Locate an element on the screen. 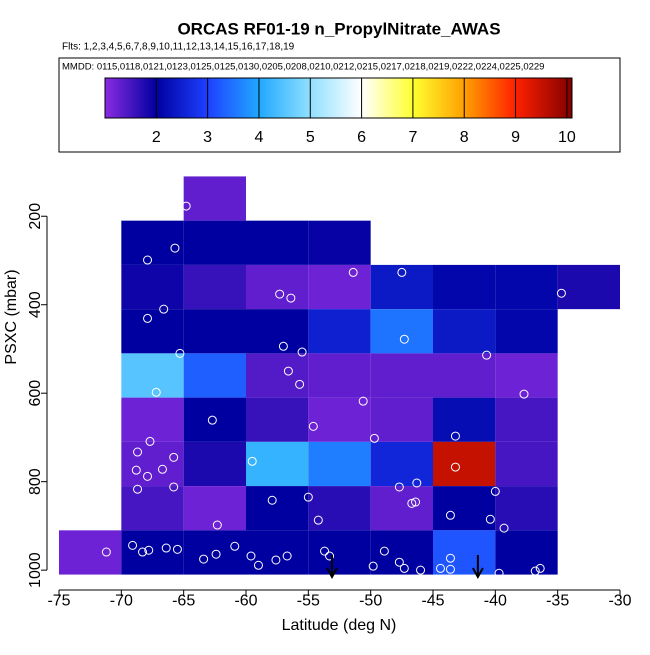 The image size is (650, 655). colorbar-tick-label: 6 is located at coordinates (361, 137).